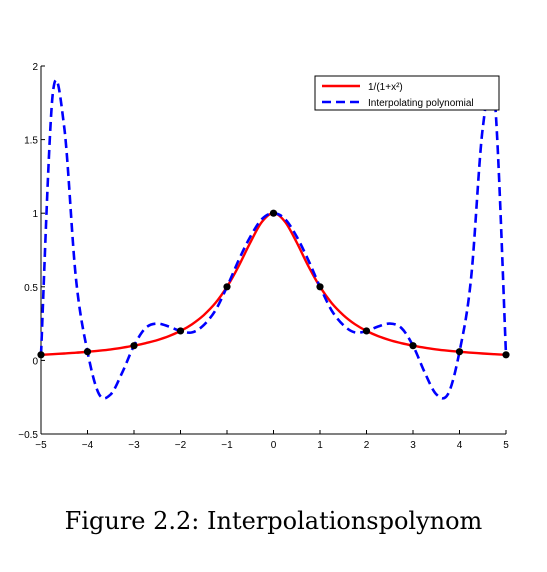 The width and height of the screenshot is (547, 572). Describe the element at coordinates (31, 141) in the screenshot. I see `y-tick-label: 1.5` at that location.